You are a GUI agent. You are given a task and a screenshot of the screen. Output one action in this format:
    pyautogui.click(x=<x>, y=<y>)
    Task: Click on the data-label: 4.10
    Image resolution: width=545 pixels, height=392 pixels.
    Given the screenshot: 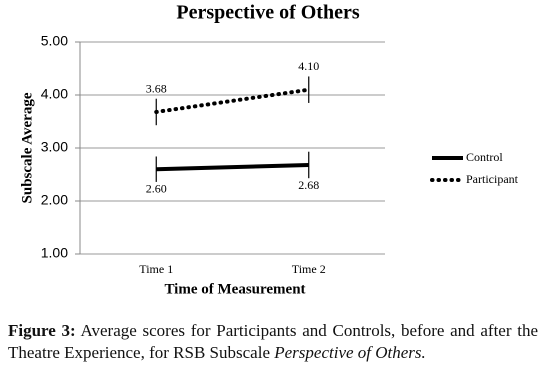 What is the action you would take?
    pyautogui.click(x=308, y=66)
    